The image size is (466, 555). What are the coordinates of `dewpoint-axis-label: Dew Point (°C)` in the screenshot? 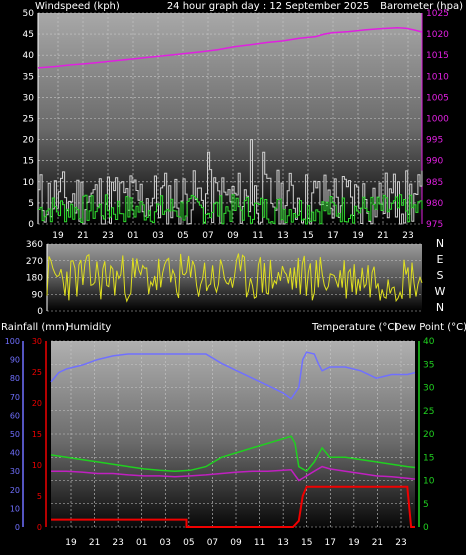 It's located at (430, 327).